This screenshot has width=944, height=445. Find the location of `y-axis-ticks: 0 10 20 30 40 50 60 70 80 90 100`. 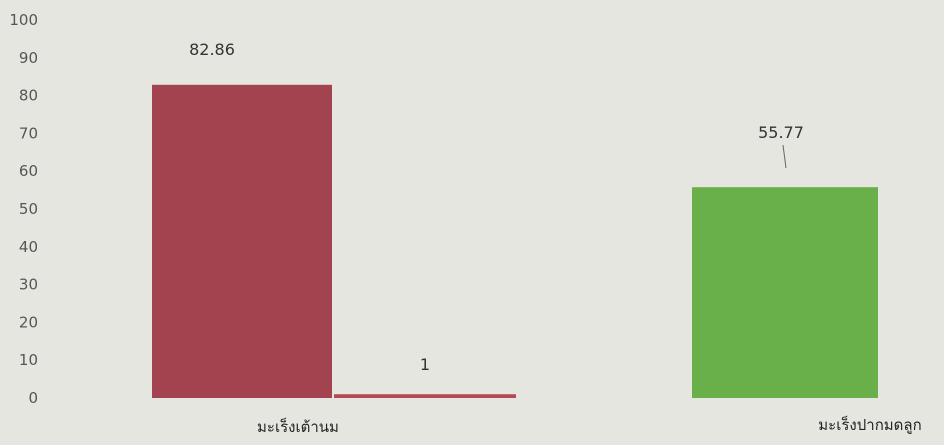

y-axis-ticks: 0 10 20 30 40 50 60 70 80 90 100 is located at coordinates (23, 209).